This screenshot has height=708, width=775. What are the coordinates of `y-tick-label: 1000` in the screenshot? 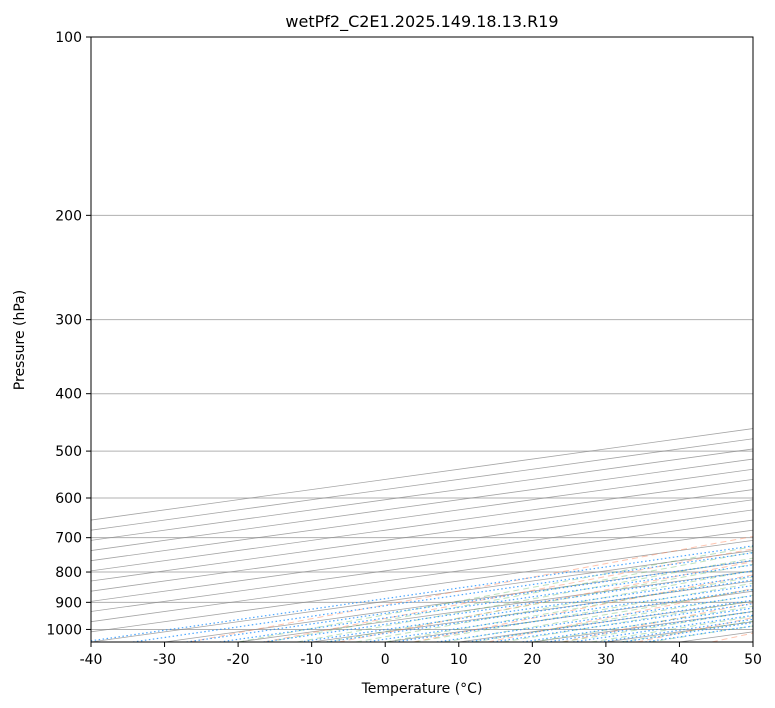 It's located at (64, 630).